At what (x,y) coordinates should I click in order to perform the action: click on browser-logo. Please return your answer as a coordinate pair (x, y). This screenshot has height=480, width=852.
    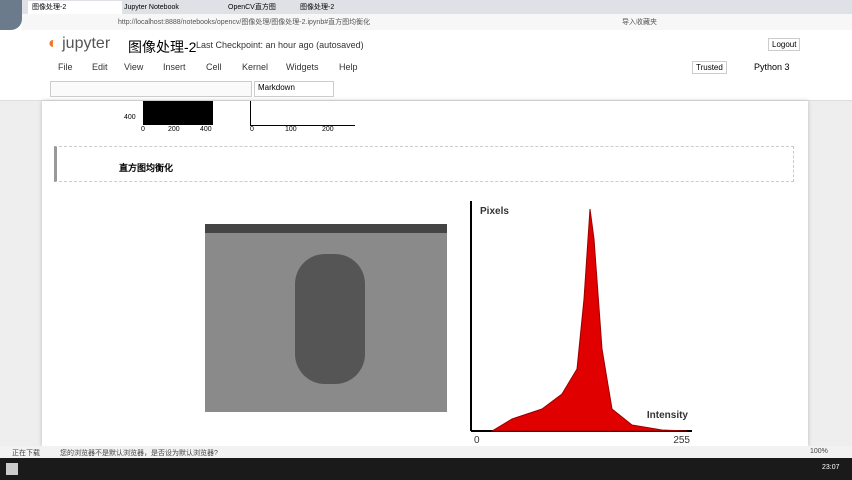
    Looking at the image, I should click on (11, 15).